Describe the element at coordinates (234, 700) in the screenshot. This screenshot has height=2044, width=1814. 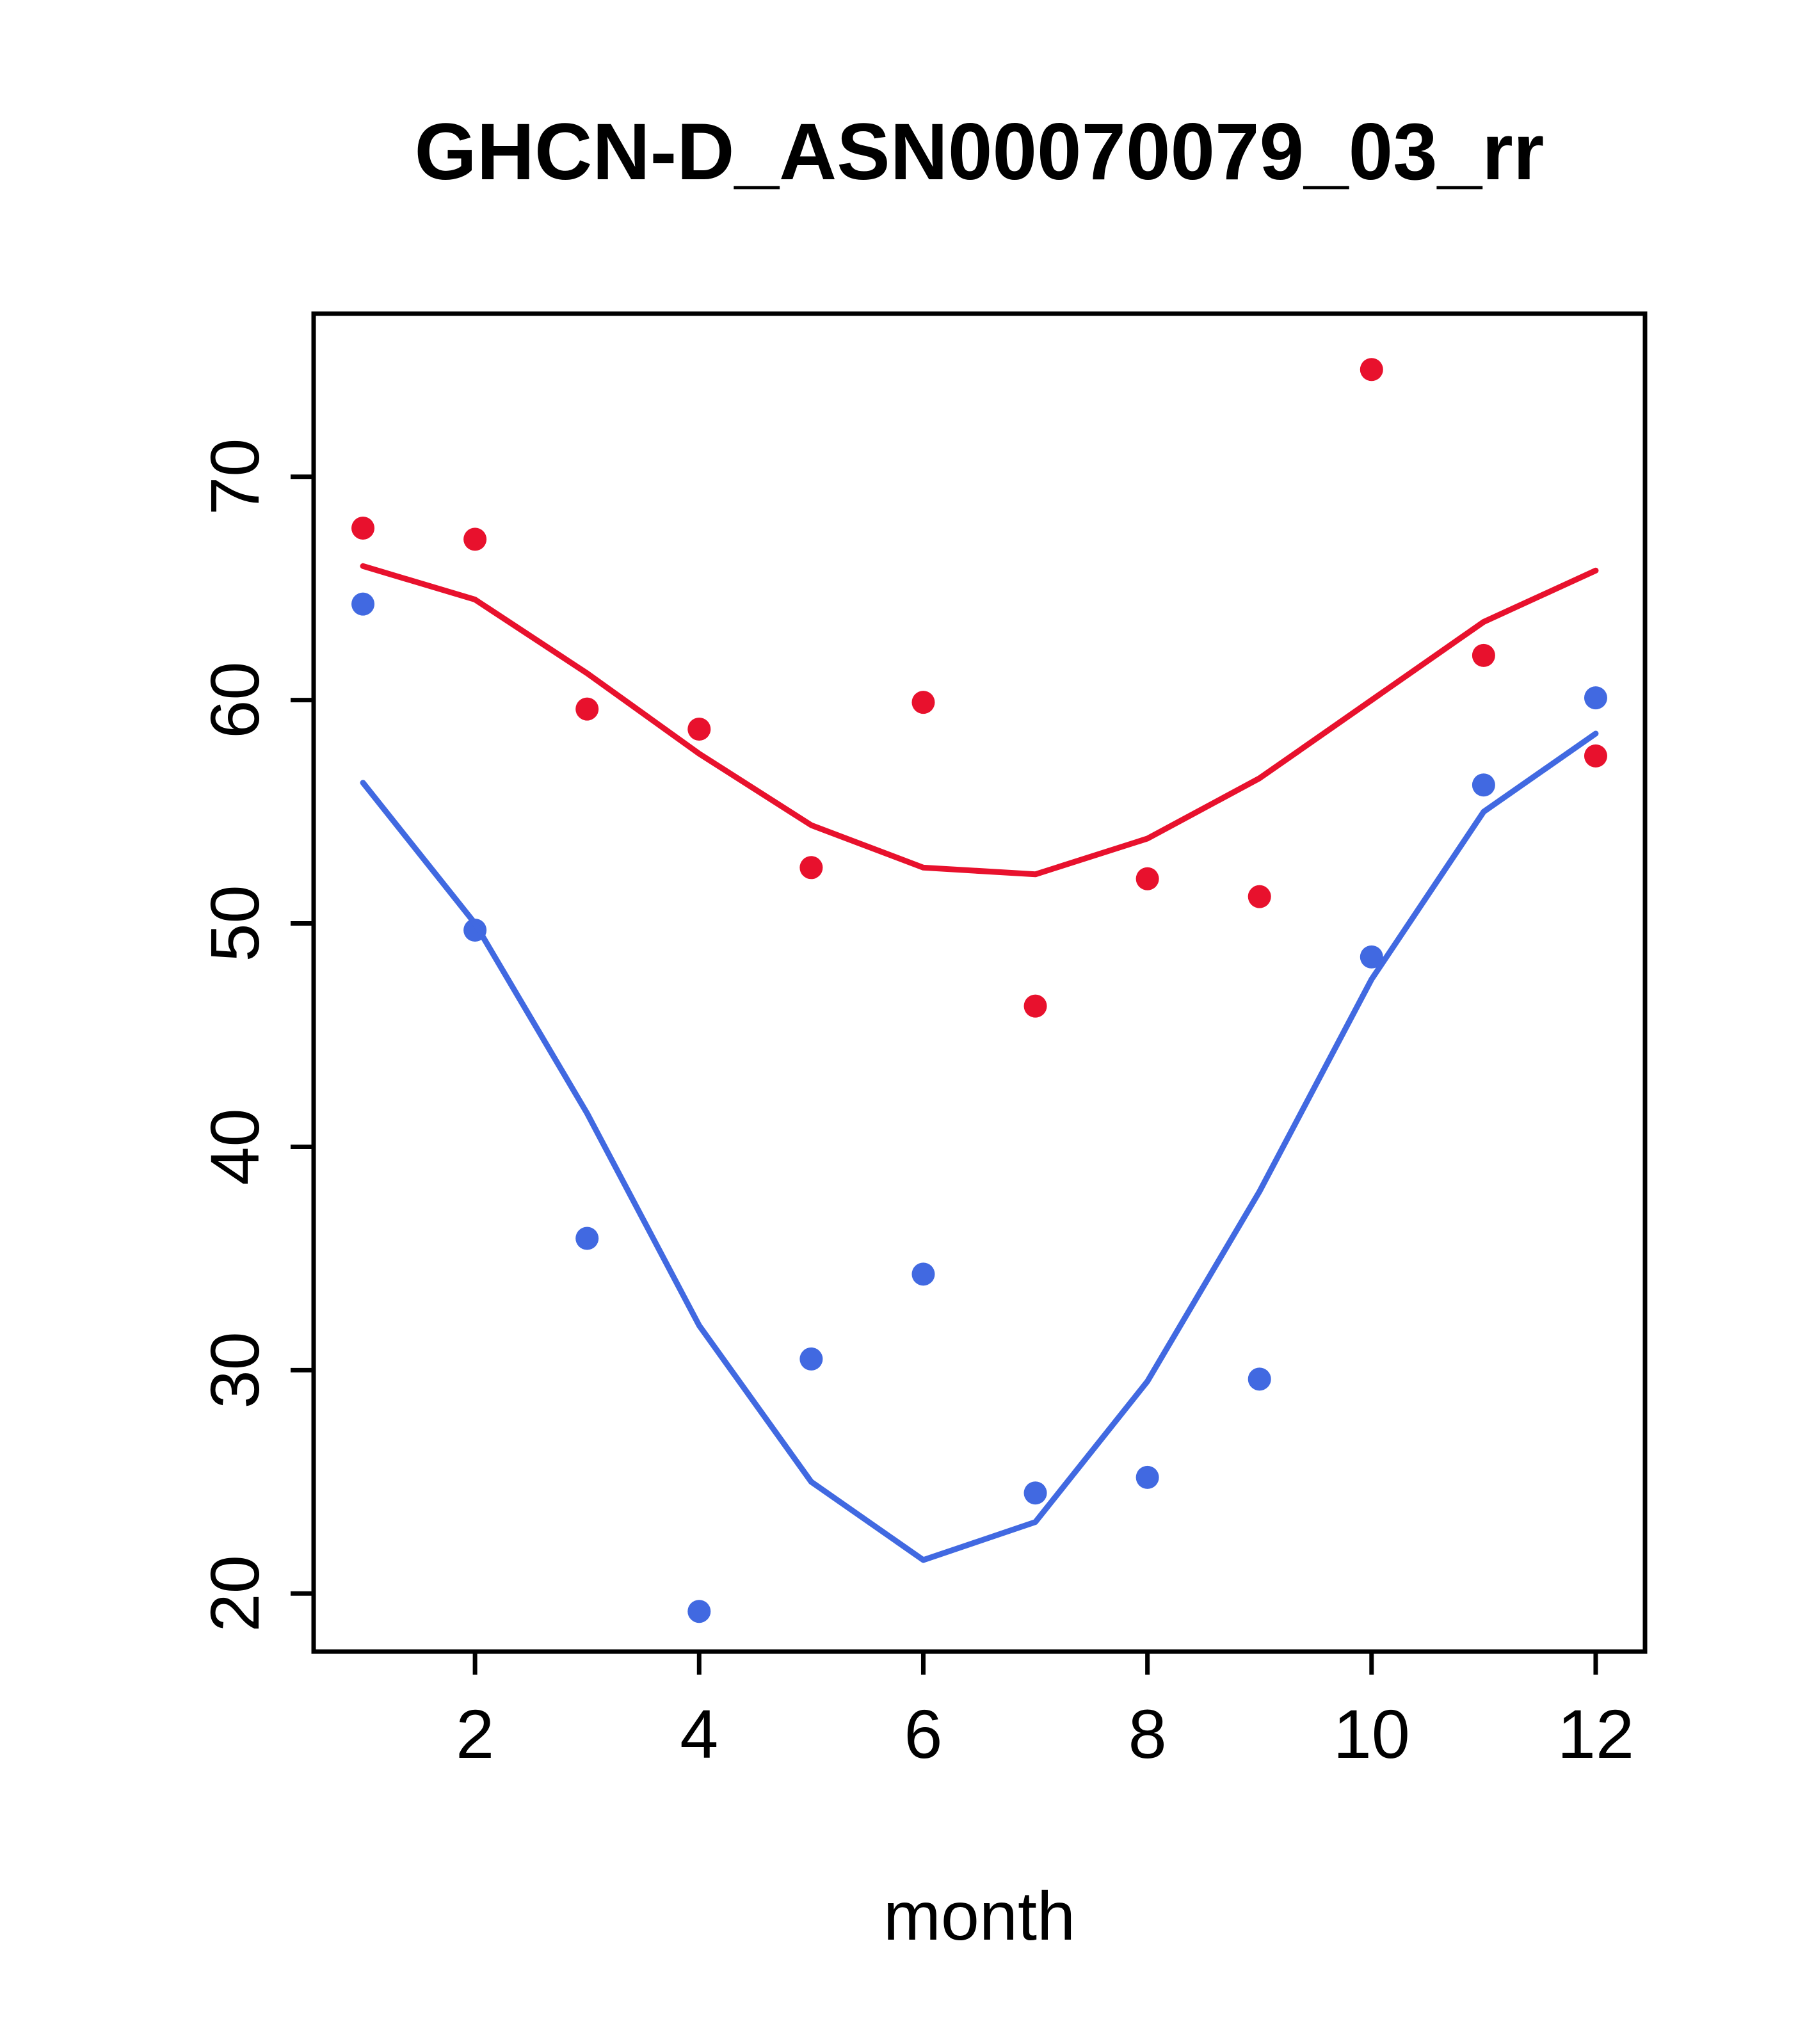
I see `y-axis-tick-label: 60` at that location.